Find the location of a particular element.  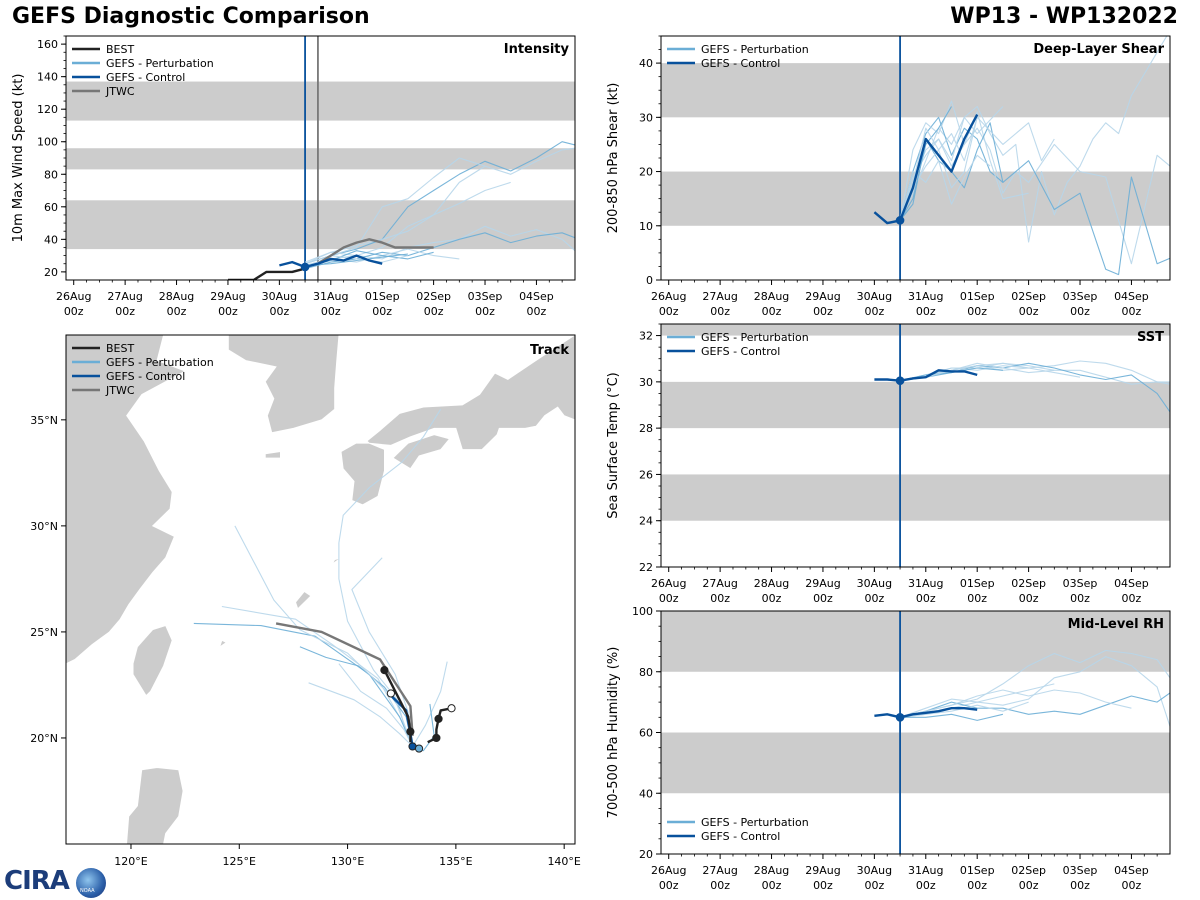

panel-title: Mid-Level RH is located at coordinates (1116, 624).